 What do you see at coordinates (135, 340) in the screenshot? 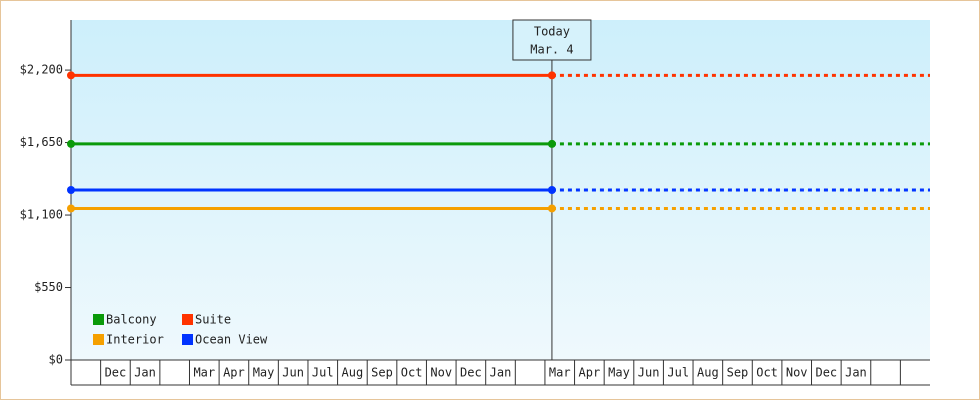
I see `legend-label: Interior` at bounding box center [135, 340].